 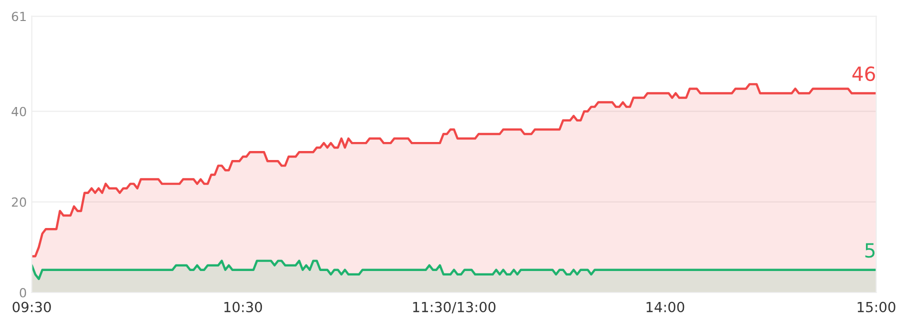 What do you see at coordinates (31, 307) in the screenshot?
I see `x-tick-label: 09:30` at bounding box center [31, 307].